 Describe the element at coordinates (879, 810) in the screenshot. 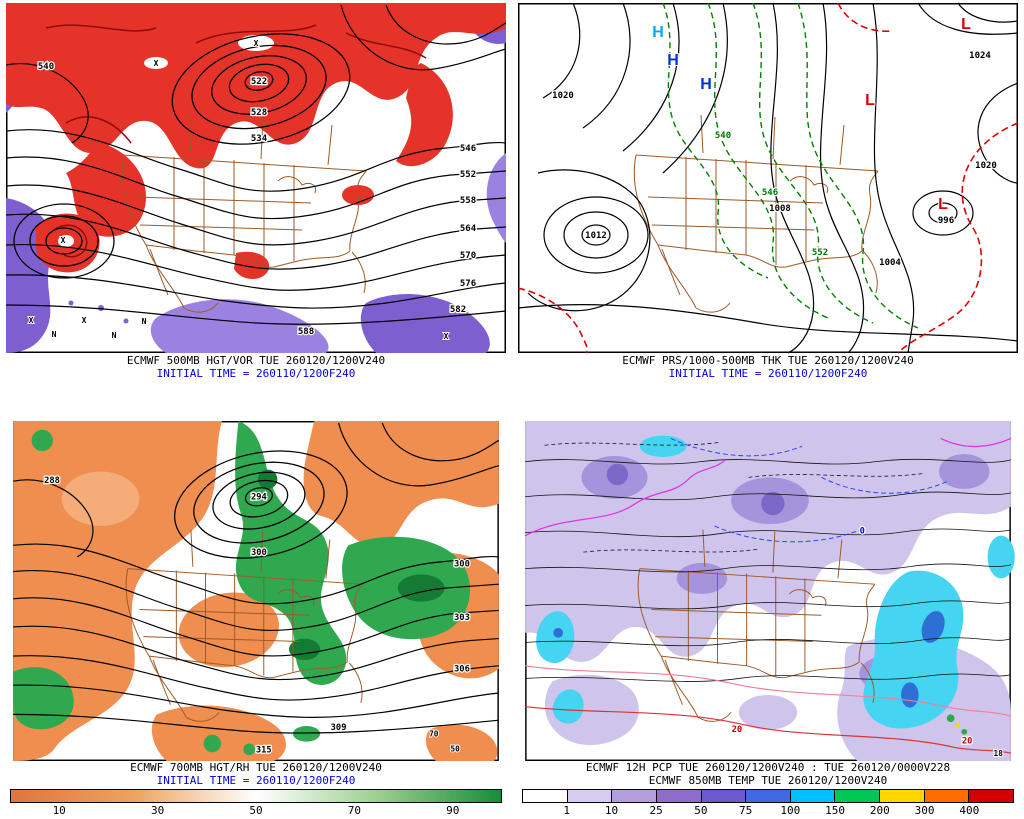

I see `colorbar-tick: 200` at that location.